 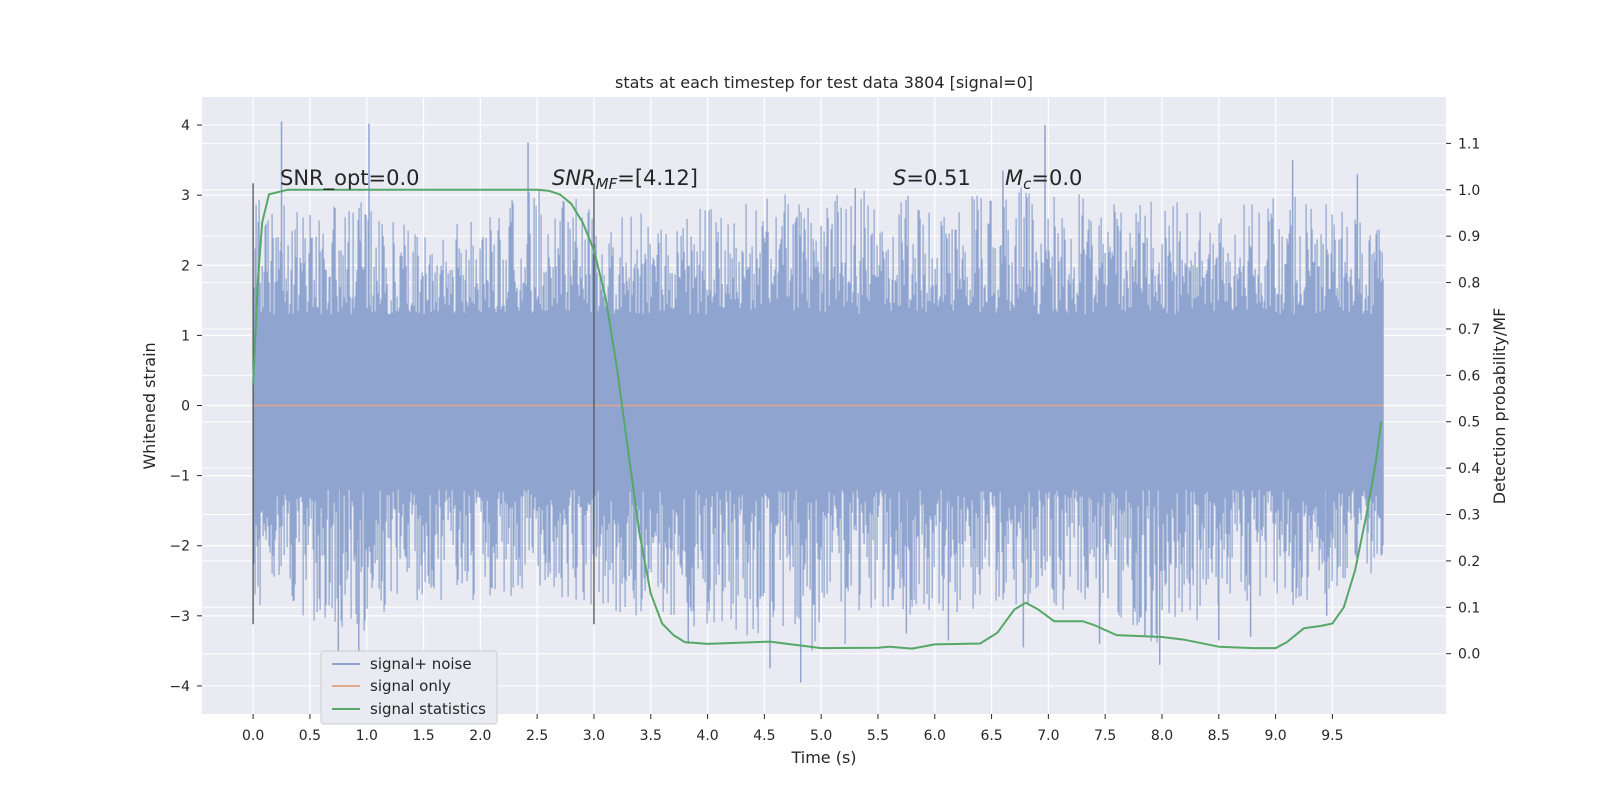 What do you see at coordinates (594, 736) in the screenshot?
I see `x-tick-label: 3.0` at bounding box center [594, 736].